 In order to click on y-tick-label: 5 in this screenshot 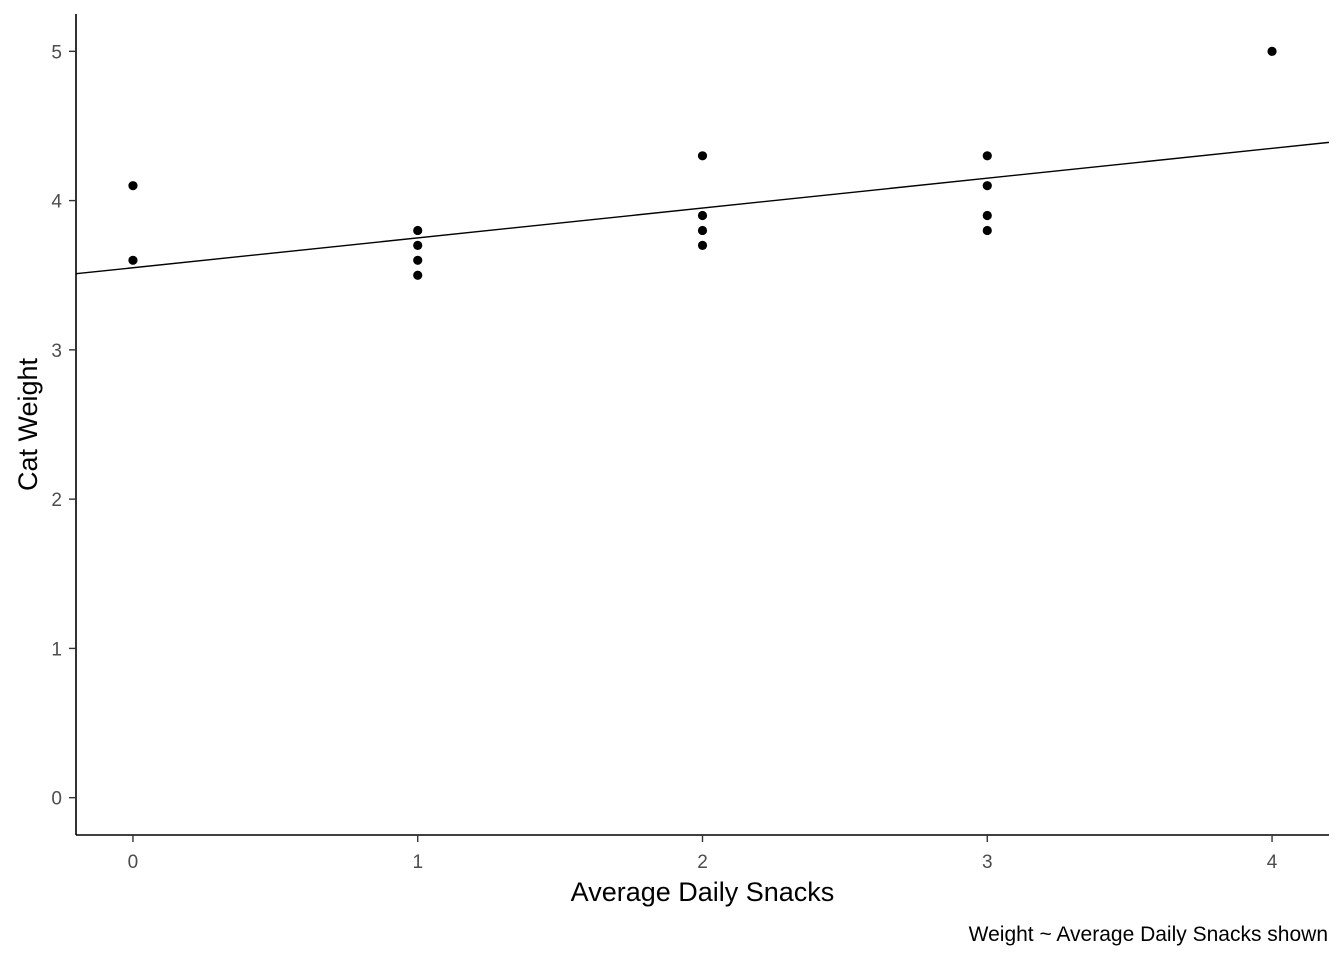, I will do `click(56, 52)`.